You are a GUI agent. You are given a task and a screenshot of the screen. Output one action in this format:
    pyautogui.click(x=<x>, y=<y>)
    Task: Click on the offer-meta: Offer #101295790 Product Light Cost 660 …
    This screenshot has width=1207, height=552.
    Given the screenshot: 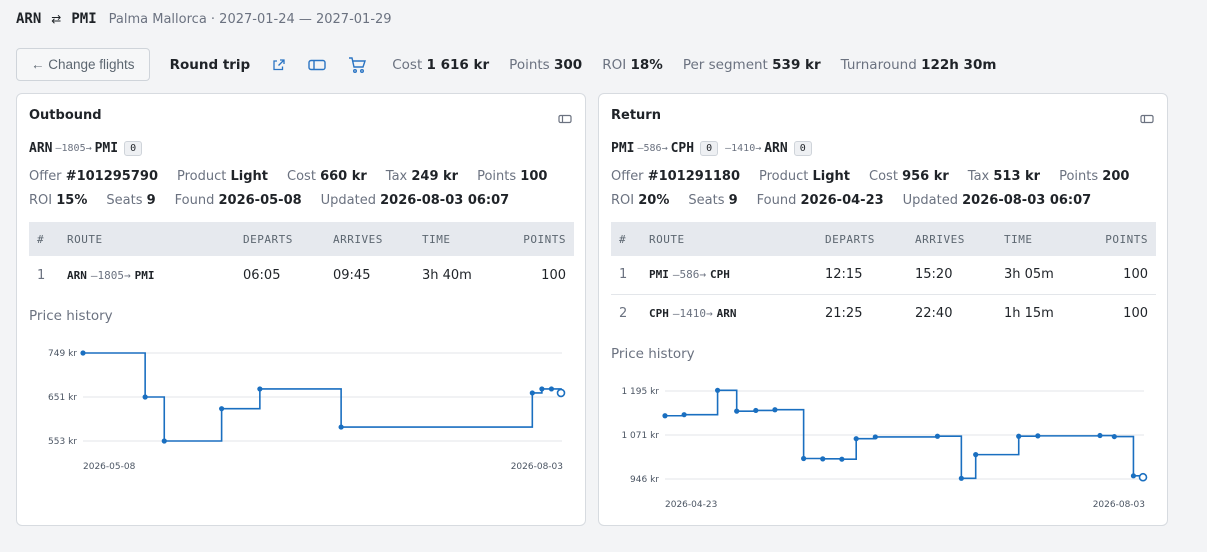 What is the action you would take?
    pyautogui.click(x=297, y=176)
    